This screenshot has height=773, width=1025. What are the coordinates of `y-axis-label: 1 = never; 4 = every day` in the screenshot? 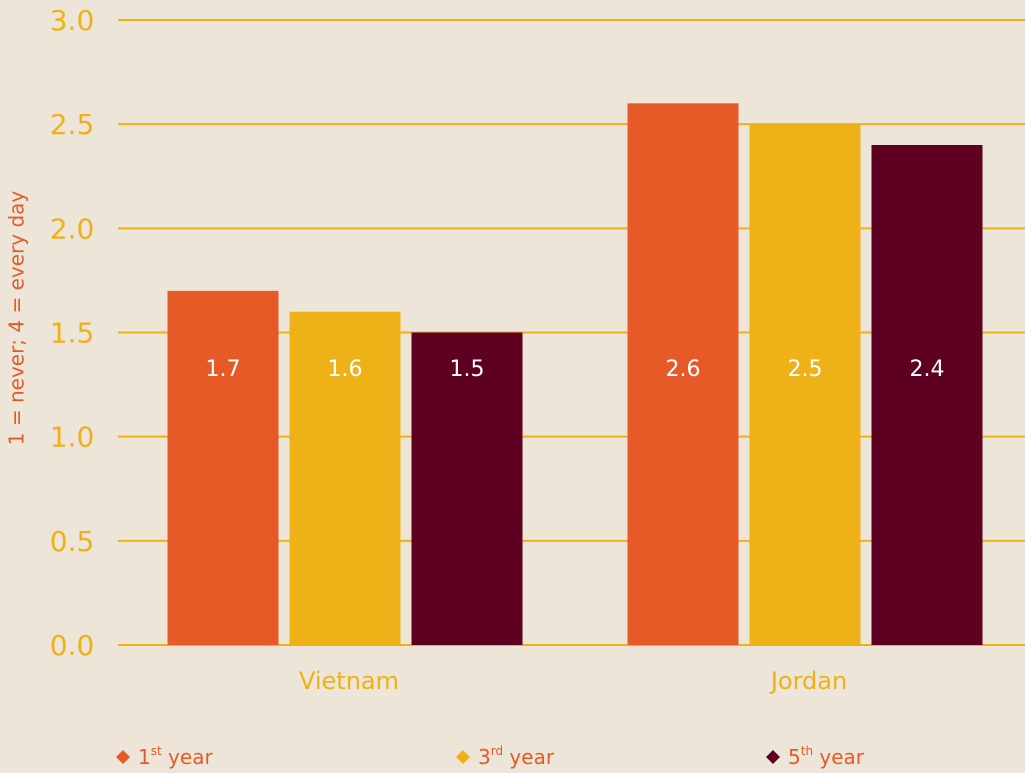 It's located at (17, 318).